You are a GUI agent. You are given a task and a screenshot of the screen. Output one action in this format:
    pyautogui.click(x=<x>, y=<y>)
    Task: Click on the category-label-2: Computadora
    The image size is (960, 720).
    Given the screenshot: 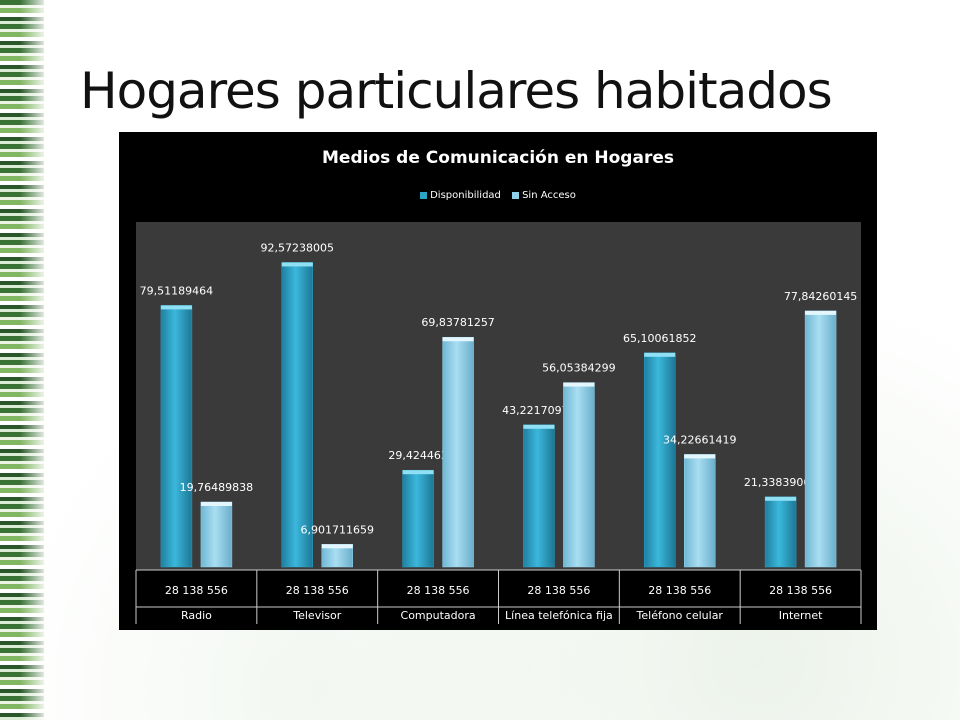 What is the action you would take?
    pyautogui.click(x=438, y=615)
    